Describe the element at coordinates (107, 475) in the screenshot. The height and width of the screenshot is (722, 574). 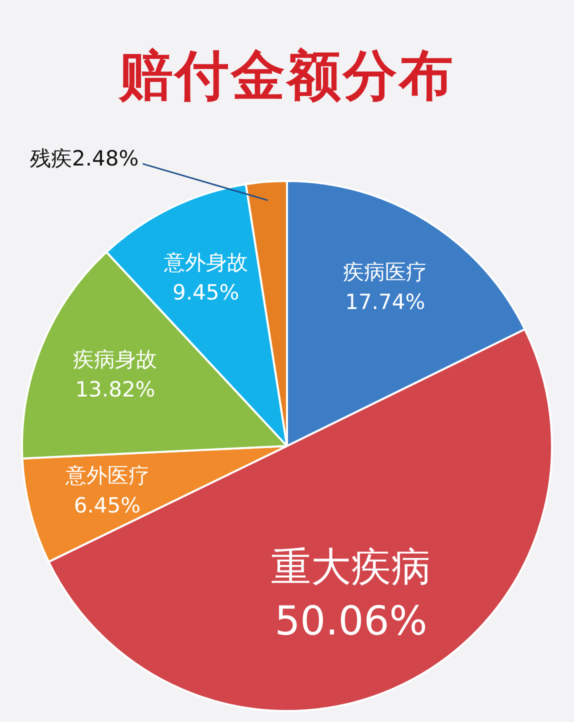
I see `slice-label: 意外医疗` at that location.